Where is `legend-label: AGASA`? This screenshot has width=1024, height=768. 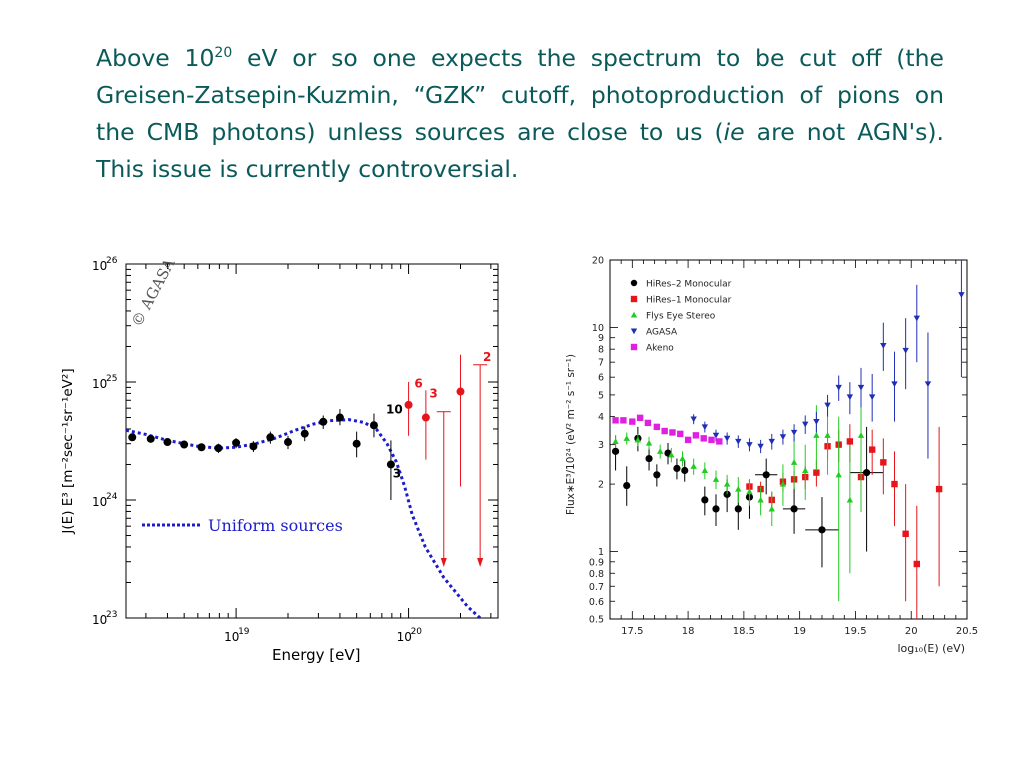
legend-label: AGASA is located at coordinates (662, 333).